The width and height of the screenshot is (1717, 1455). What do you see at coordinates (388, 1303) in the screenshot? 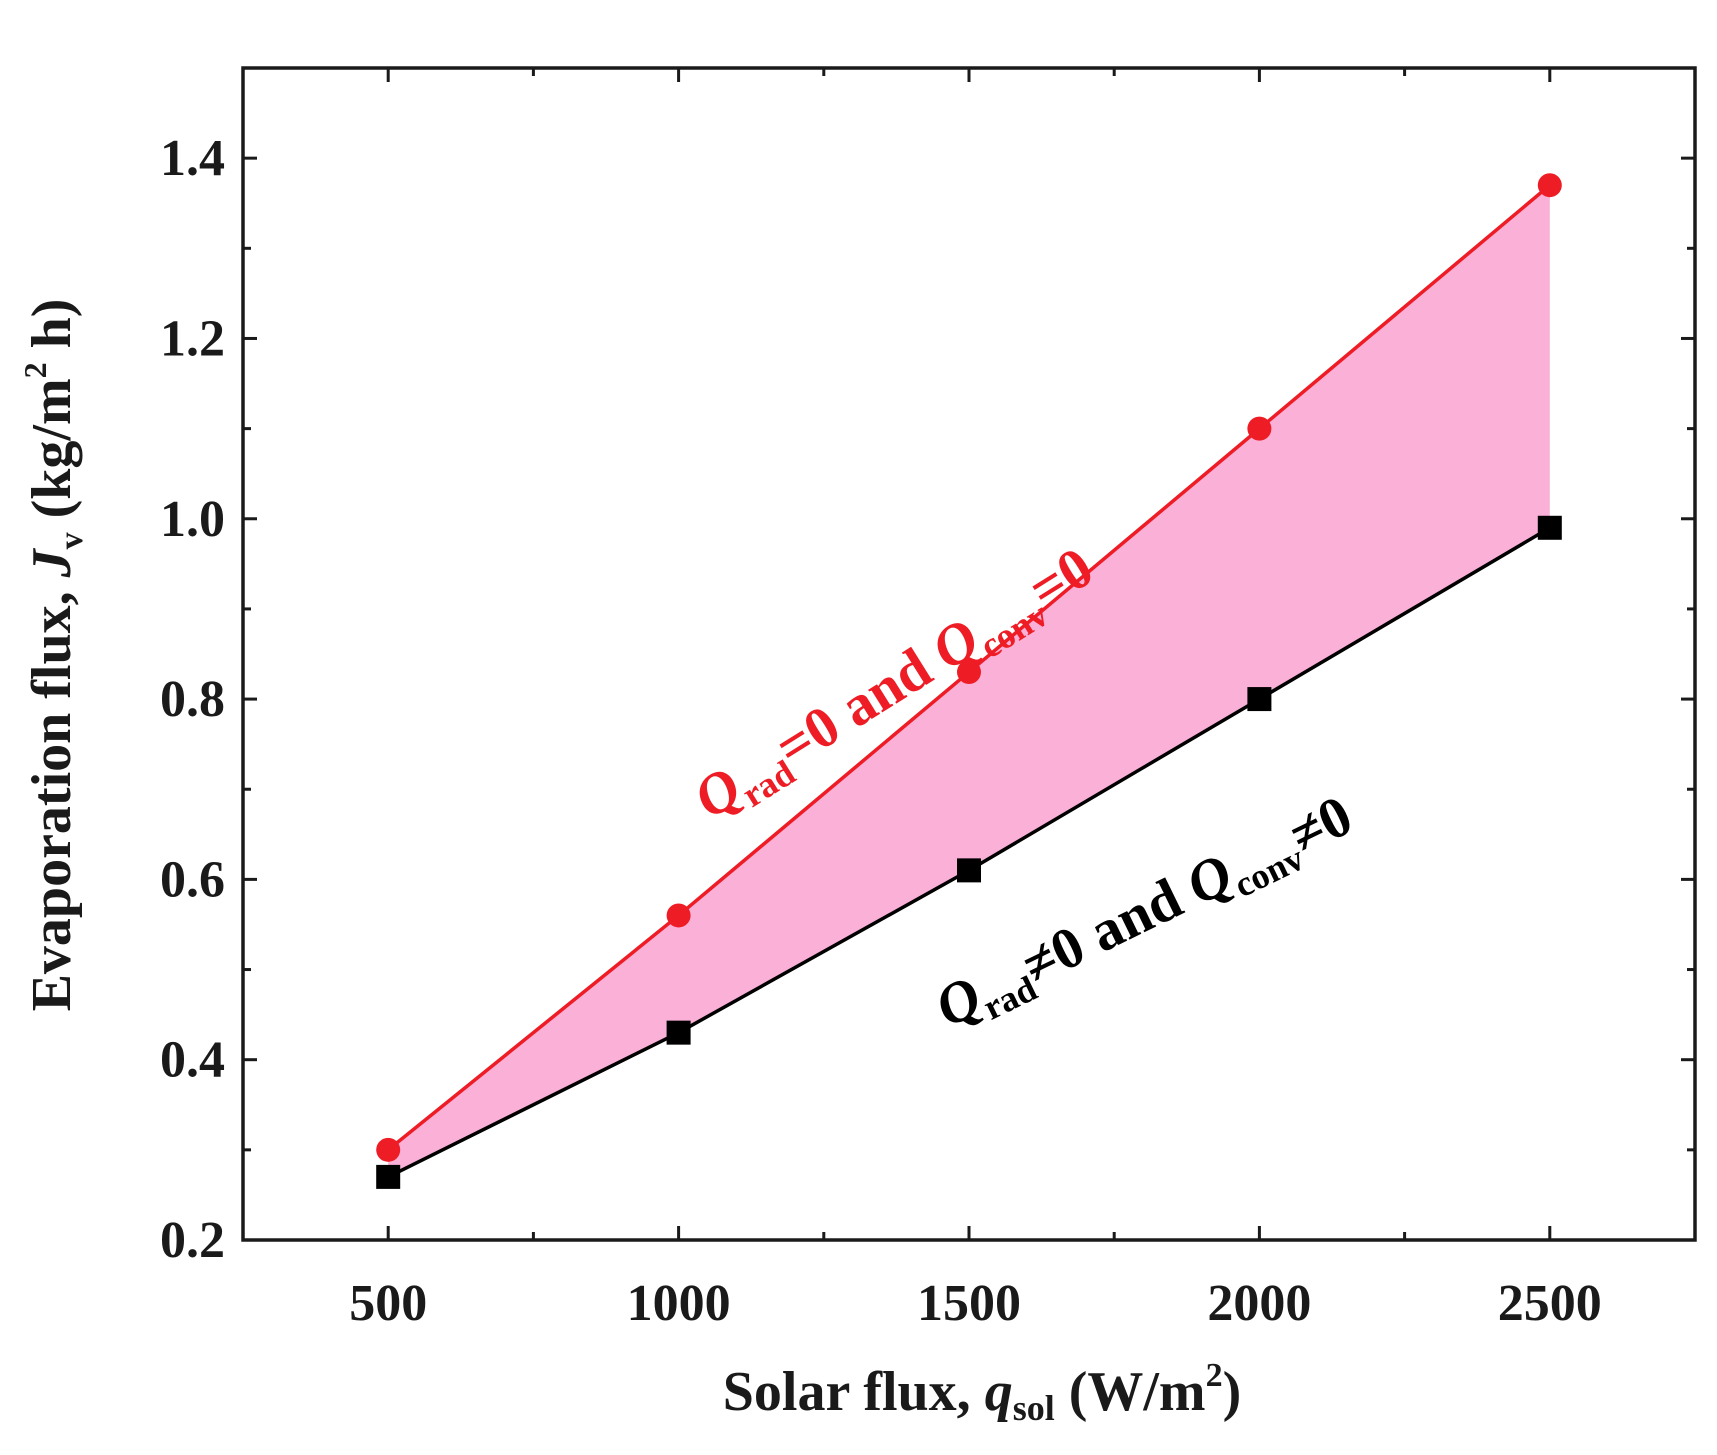
I see `x-tick-label: 500` at bounding box center [388, 1303].